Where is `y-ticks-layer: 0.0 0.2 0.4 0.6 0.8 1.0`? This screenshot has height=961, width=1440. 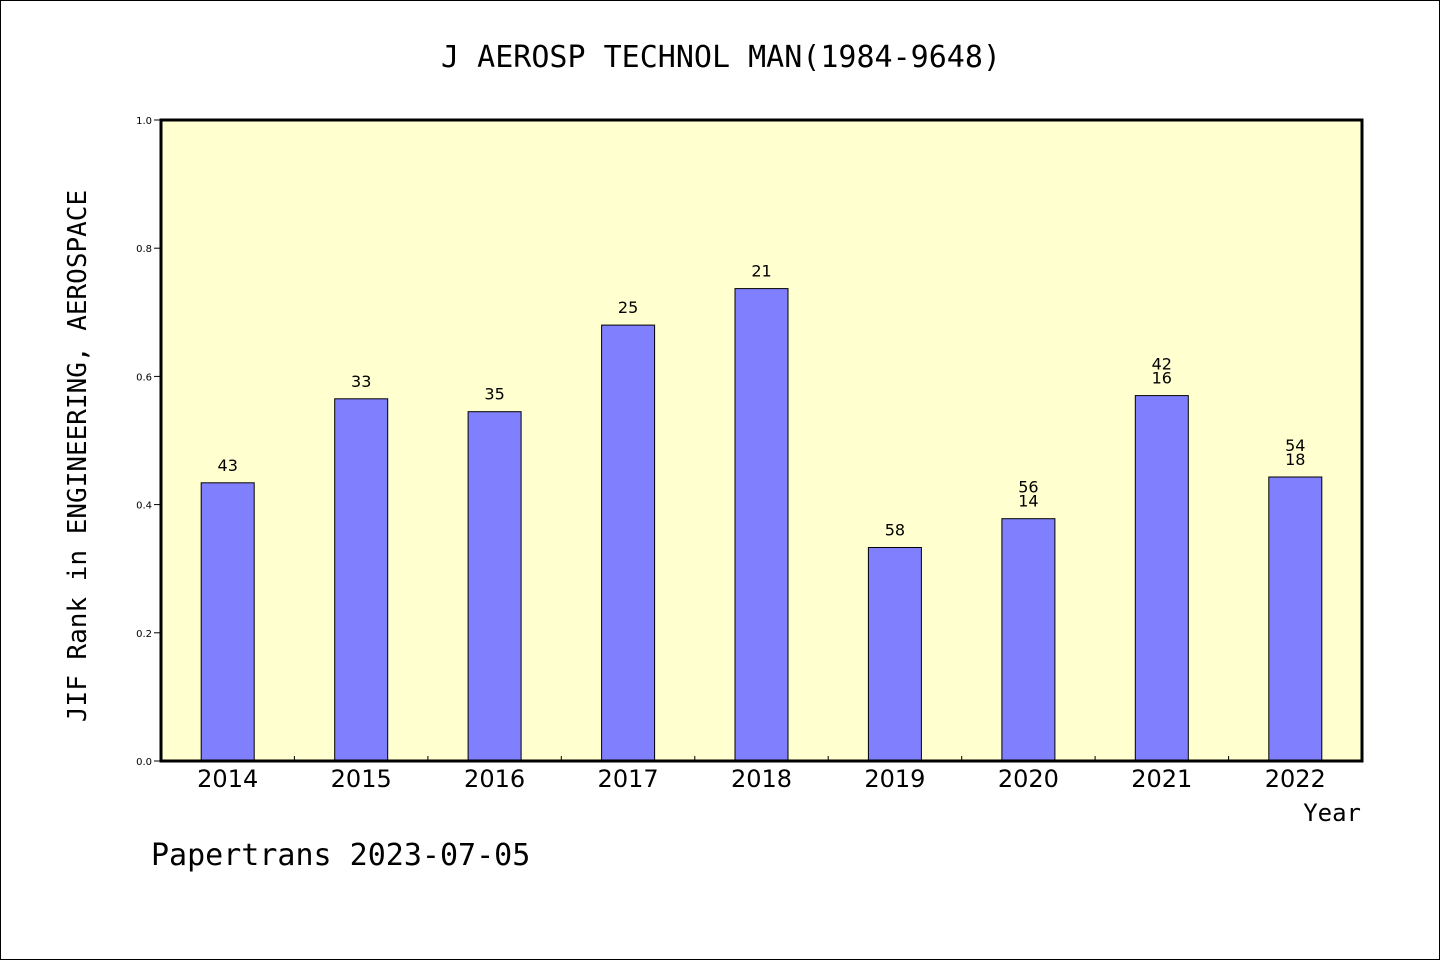 y-ticks-layer: 0.0 0.2 0.4 0.6 0.8 1.0 is located at coordinates (148, 442).